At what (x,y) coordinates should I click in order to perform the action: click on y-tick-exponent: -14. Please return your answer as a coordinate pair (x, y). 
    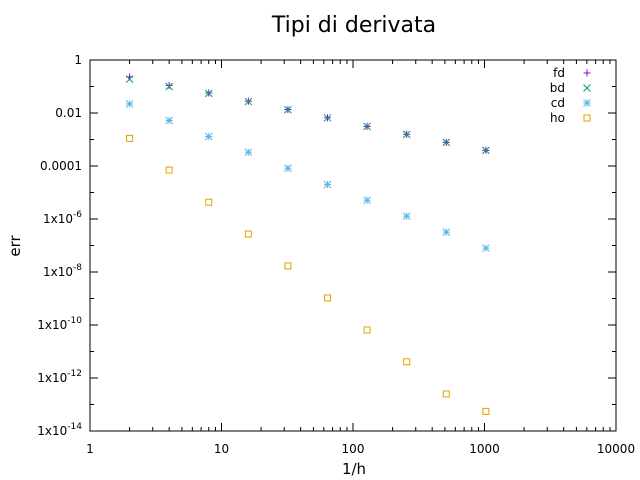
    Looking at the image, I should click on (74, 427).